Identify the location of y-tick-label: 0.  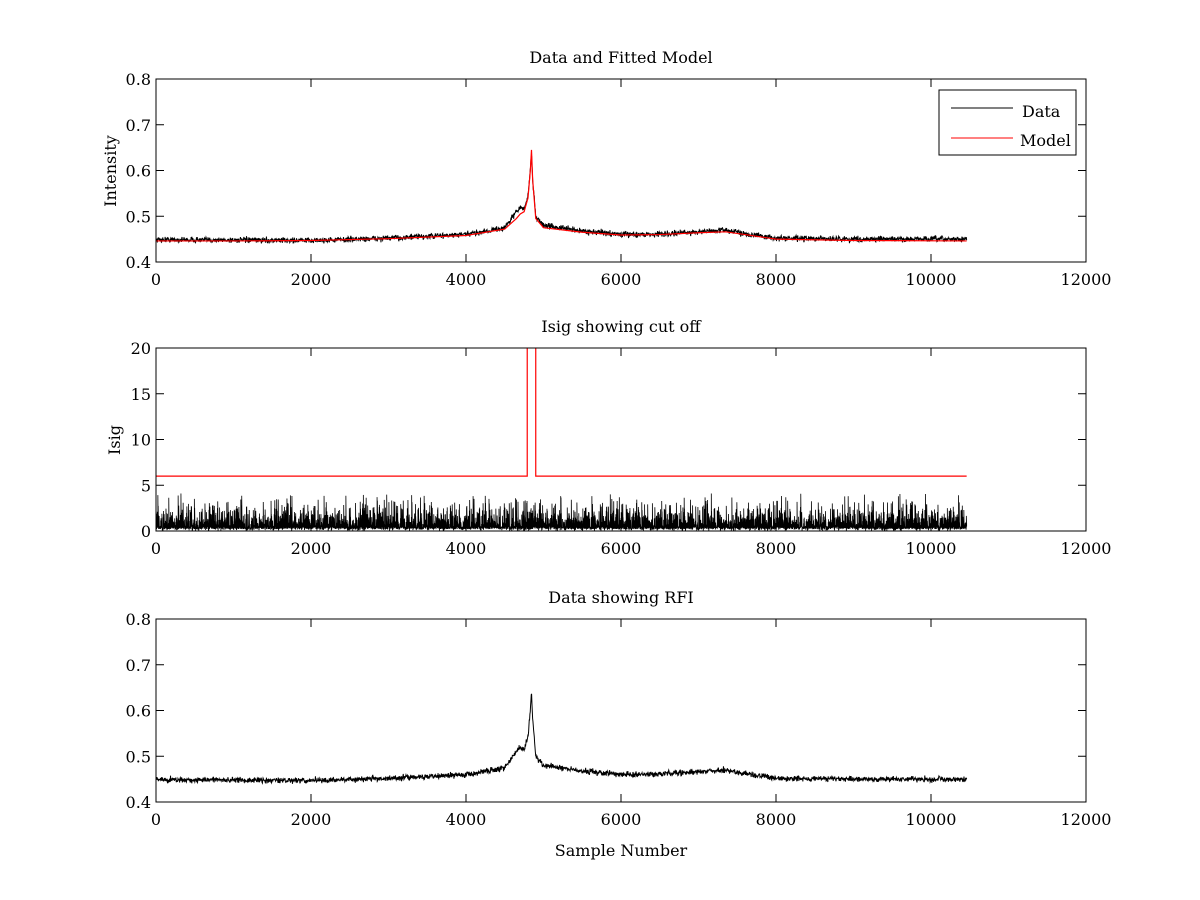
(146, 531).